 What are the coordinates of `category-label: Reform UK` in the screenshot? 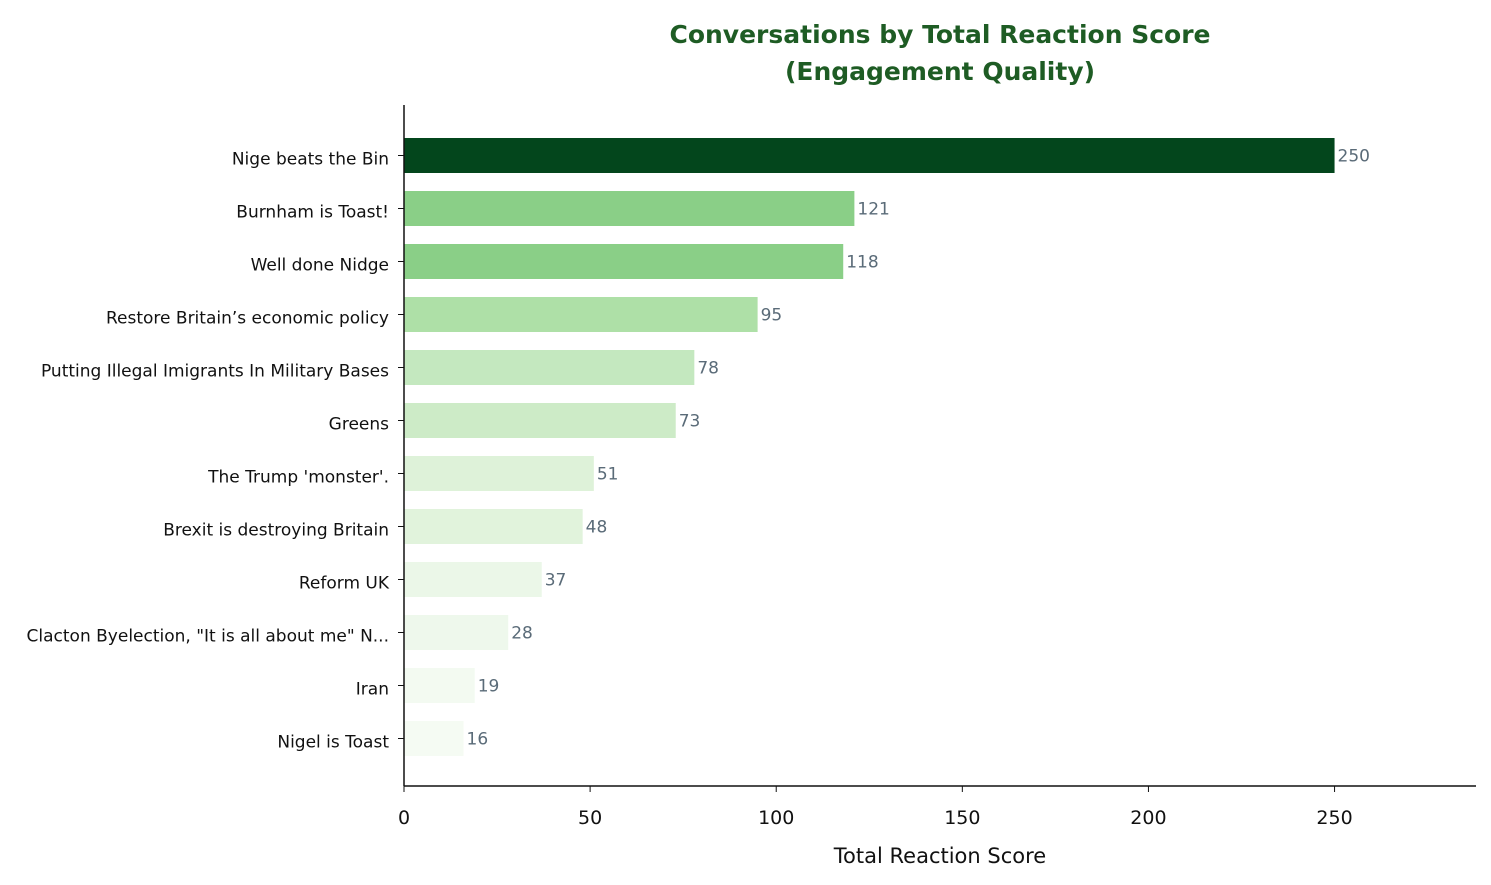 It's located at (344, 584).